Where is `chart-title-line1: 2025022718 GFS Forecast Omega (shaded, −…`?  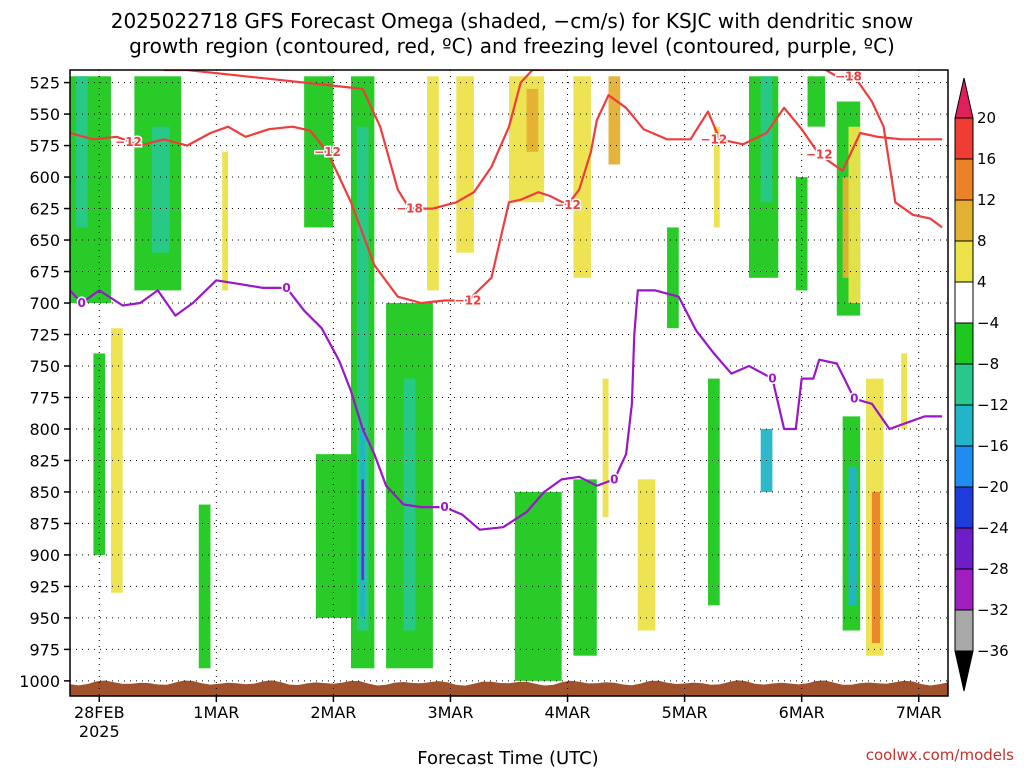 chart-title-line1: 2025022718 GFS Forecast Omega (shaded, −… is located at coordinates (512, 21).